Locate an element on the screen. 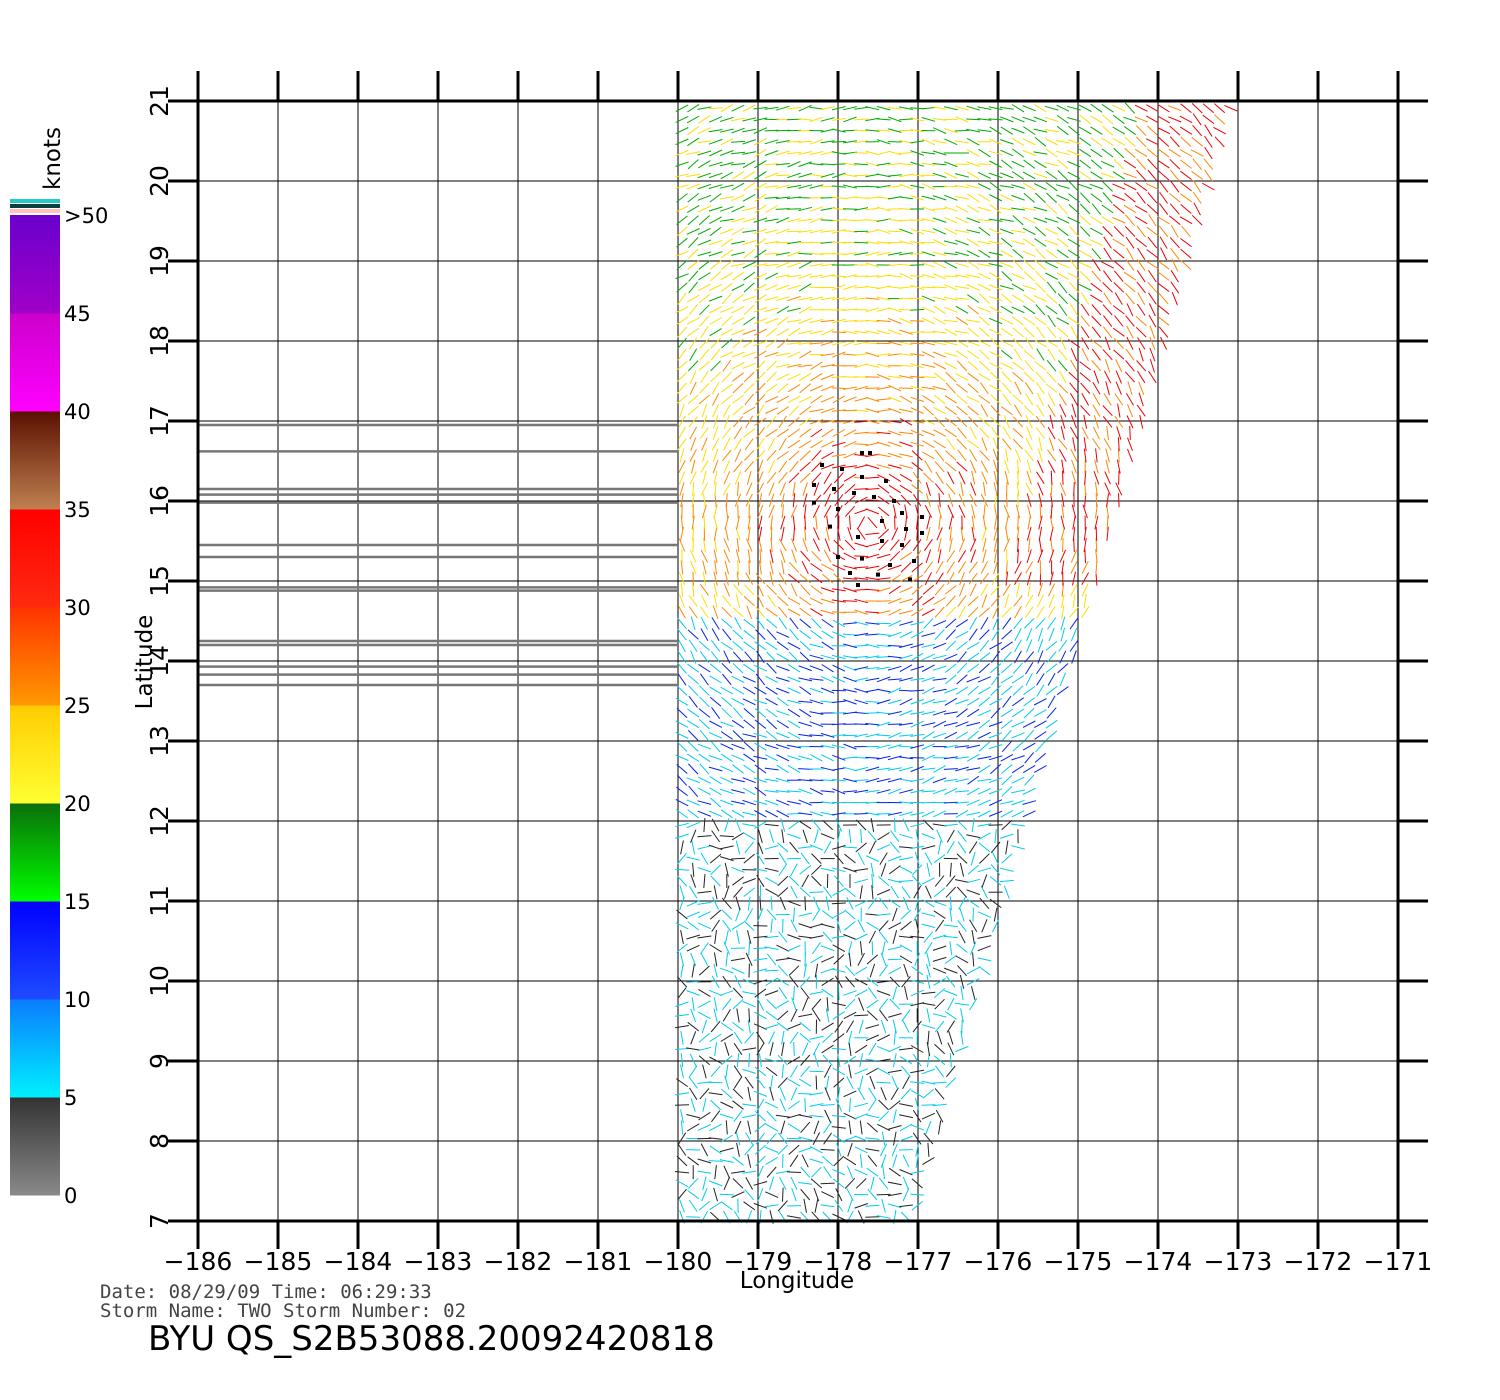 The width and height of the screenshot is (1500, 1400). latitude-tick-label: 13 is located at coordinates (159, 741).